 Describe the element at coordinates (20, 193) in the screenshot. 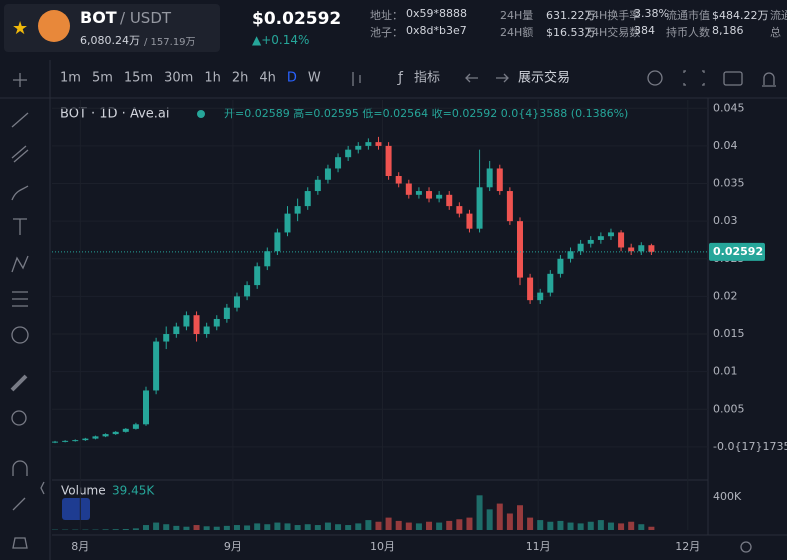

I see `brush-tool` at that location.